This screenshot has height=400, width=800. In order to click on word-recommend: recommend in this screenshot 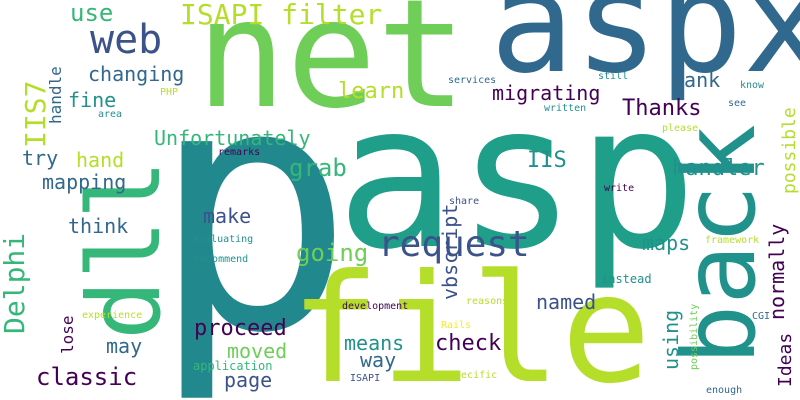, I will do `click(221, 259)`.